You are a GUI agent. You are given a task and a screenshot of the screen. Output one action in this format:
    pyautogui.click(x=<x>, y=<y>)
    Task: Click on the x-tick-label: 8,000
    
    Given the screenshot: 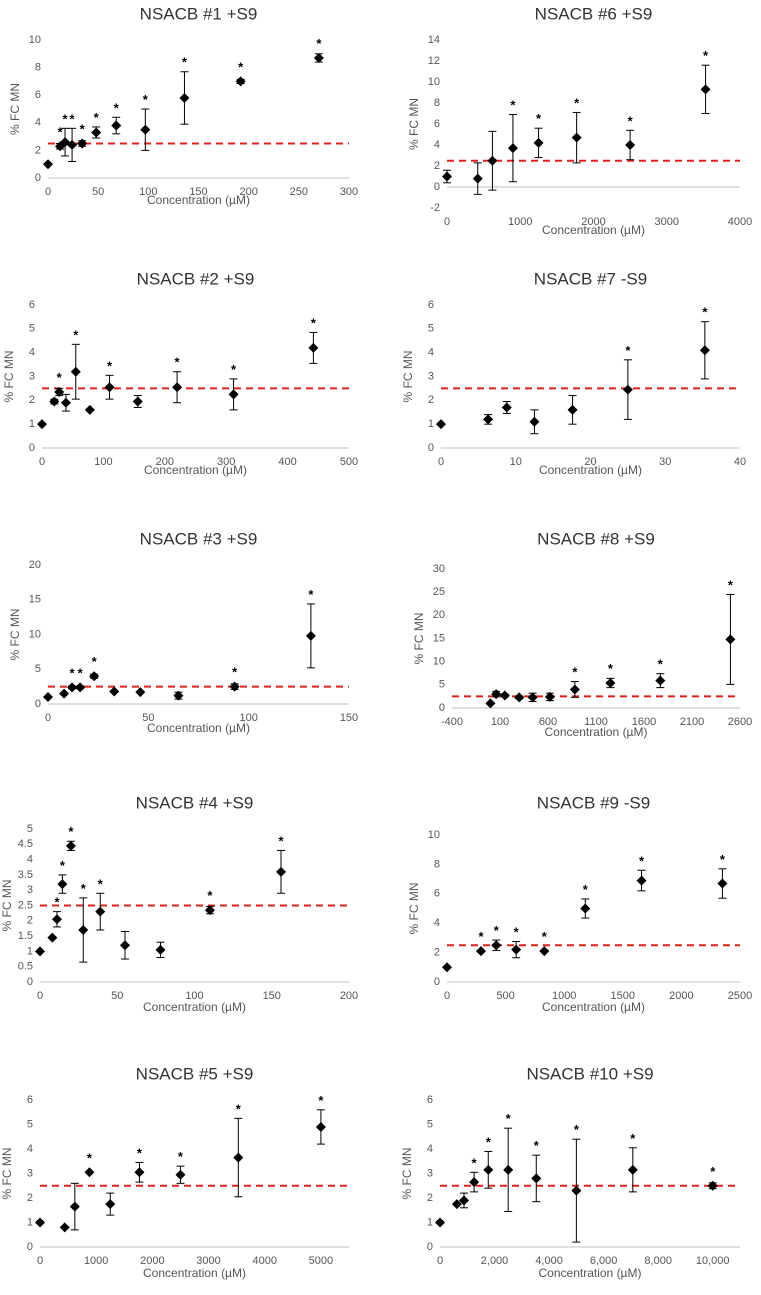 What is the action you would take?
    pyautogui.click(x=658, y=1261)
    